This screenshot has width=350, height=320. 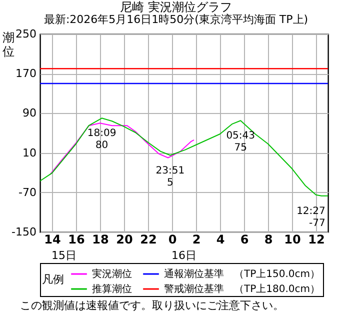 I want to click on x-tick-label: 18, so click(x=100, y=239).